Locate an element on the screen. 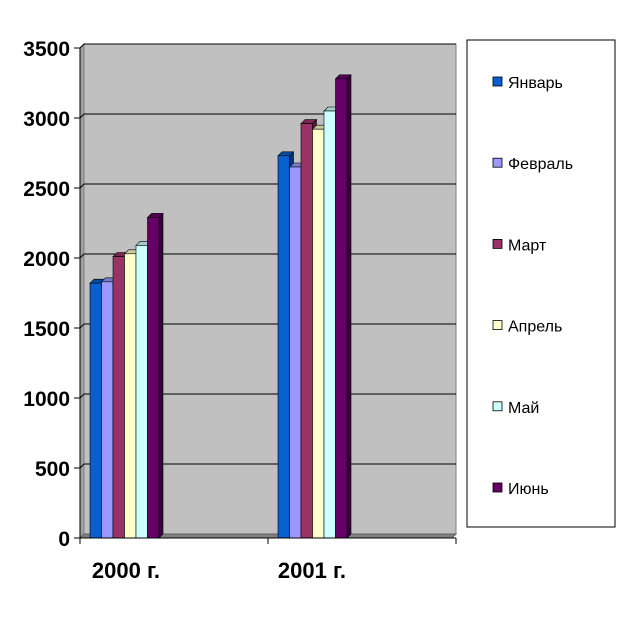 This screenshot has height=618, width=626. legend-label: Июнь is located at coordinates (528, 489).